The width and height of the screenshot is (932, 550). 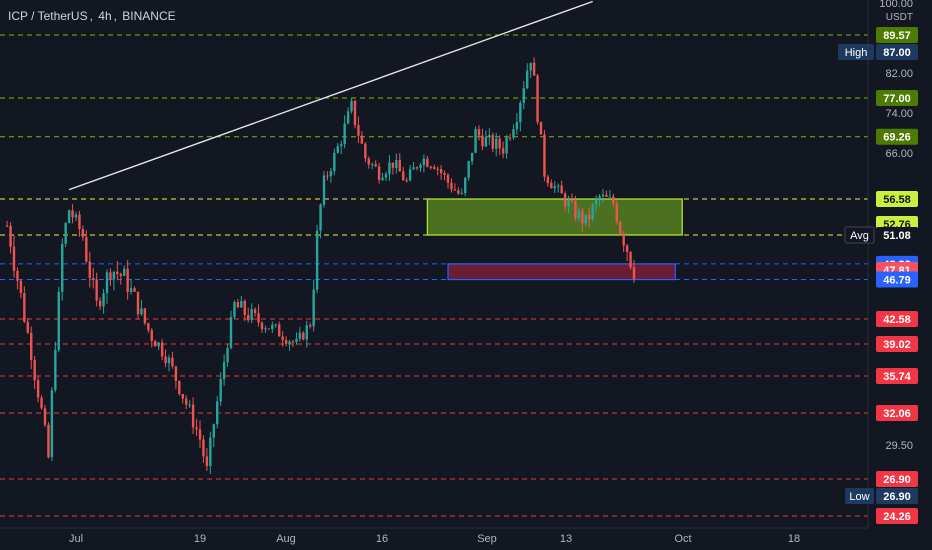 I want to click on time-tick-label: Jul, so click(x=76, y=539).